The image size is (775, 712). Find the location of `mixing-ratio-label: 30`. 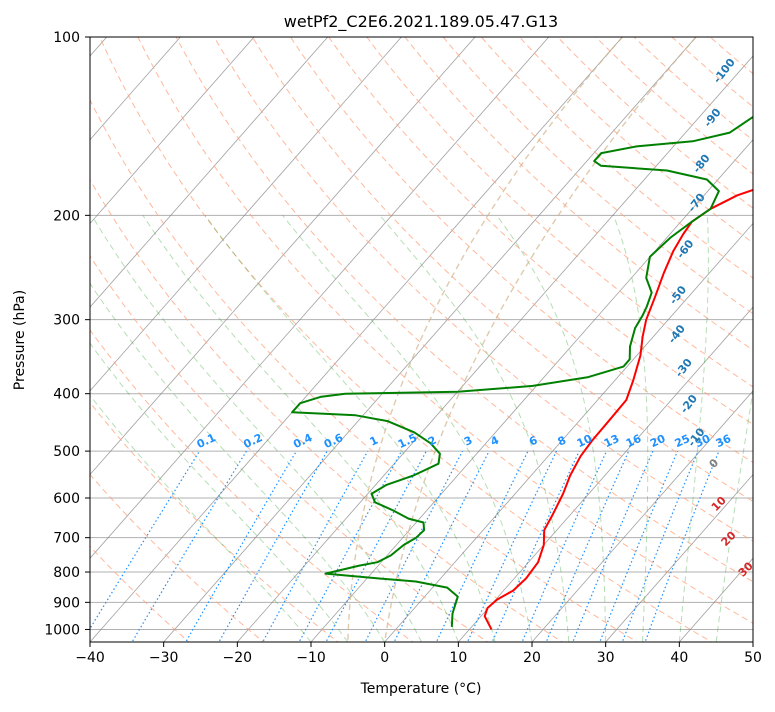

mixing-ratio-label: 30 is located at coordinates (703, 441).